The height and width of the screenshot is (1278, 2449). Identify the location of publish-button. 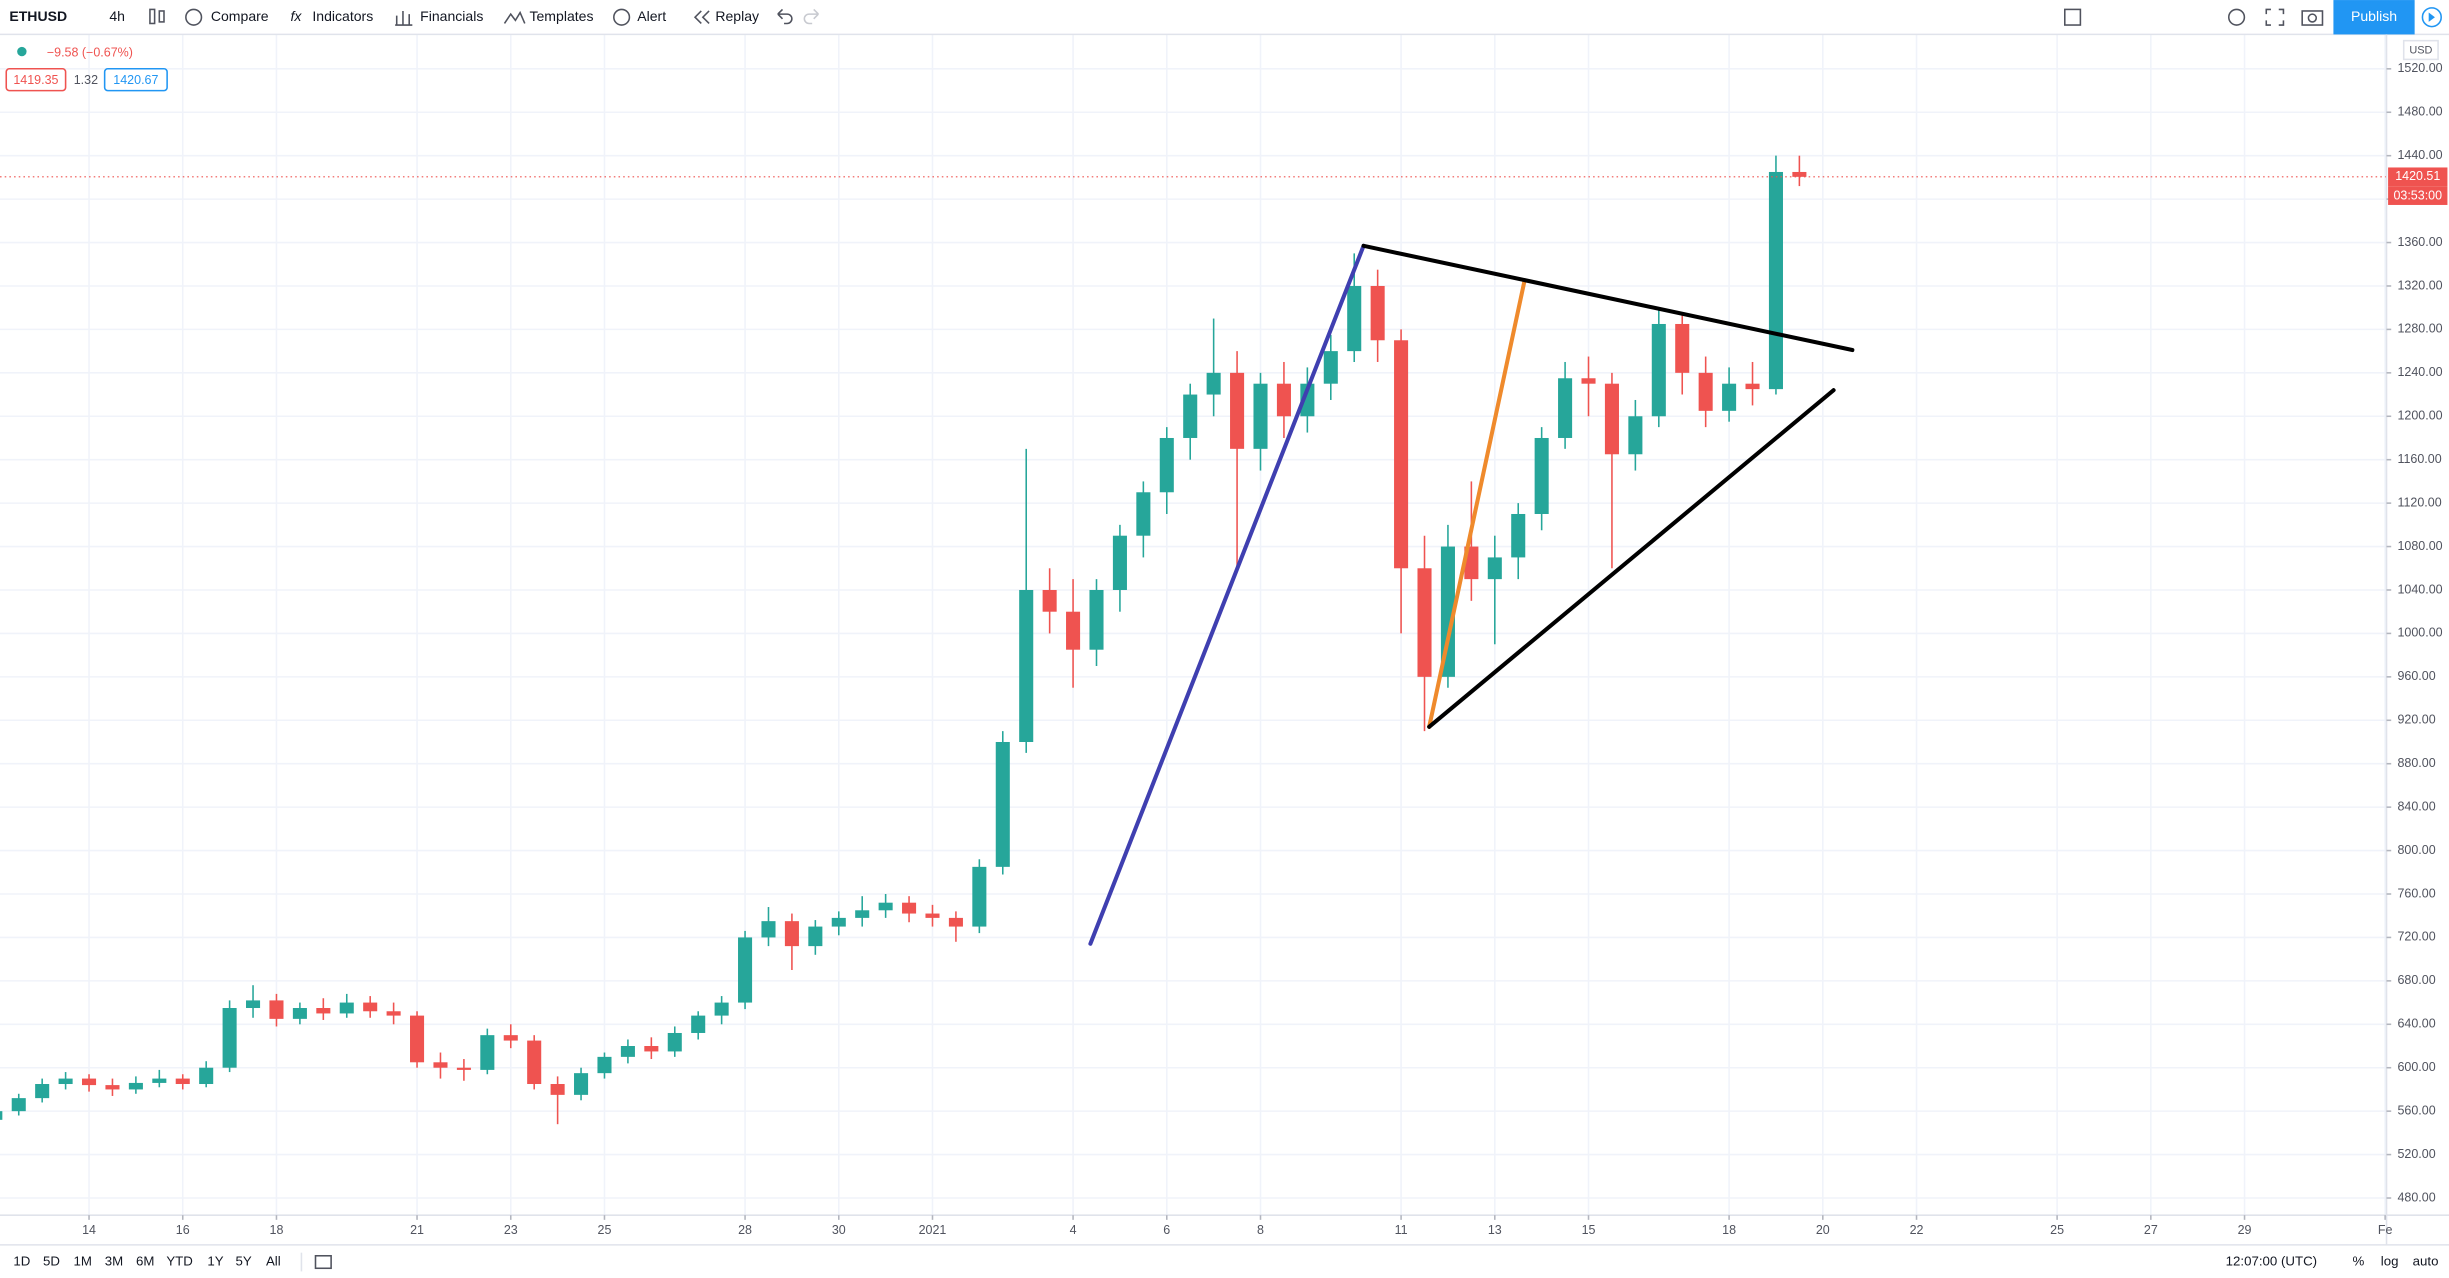
(2374, 17).